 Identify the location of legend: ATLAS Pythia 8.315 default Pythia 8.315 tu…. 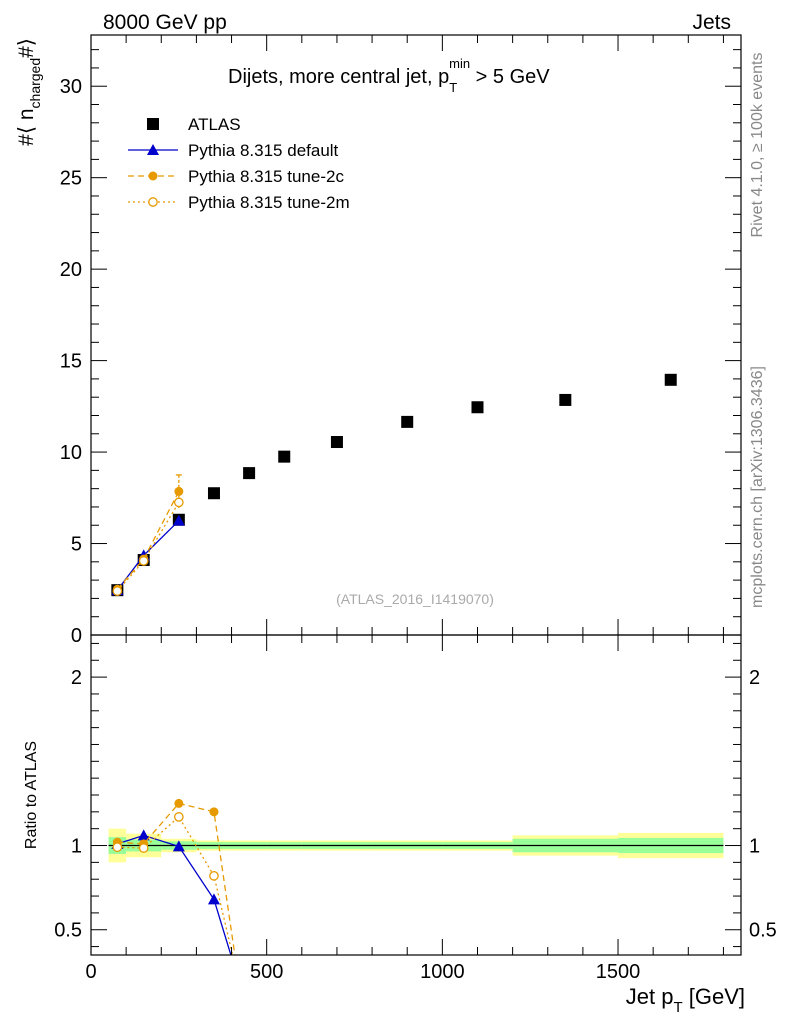
(239, 163).